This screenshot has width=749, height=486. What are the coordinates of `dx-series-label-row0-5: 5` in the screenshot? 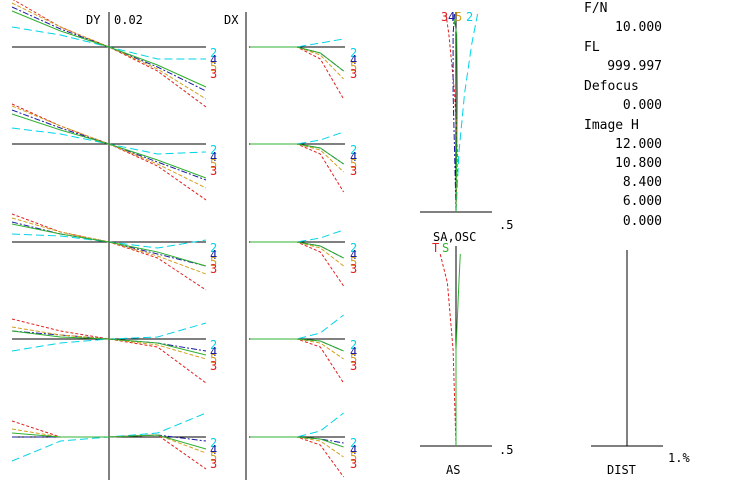 It's located at (353, 67).